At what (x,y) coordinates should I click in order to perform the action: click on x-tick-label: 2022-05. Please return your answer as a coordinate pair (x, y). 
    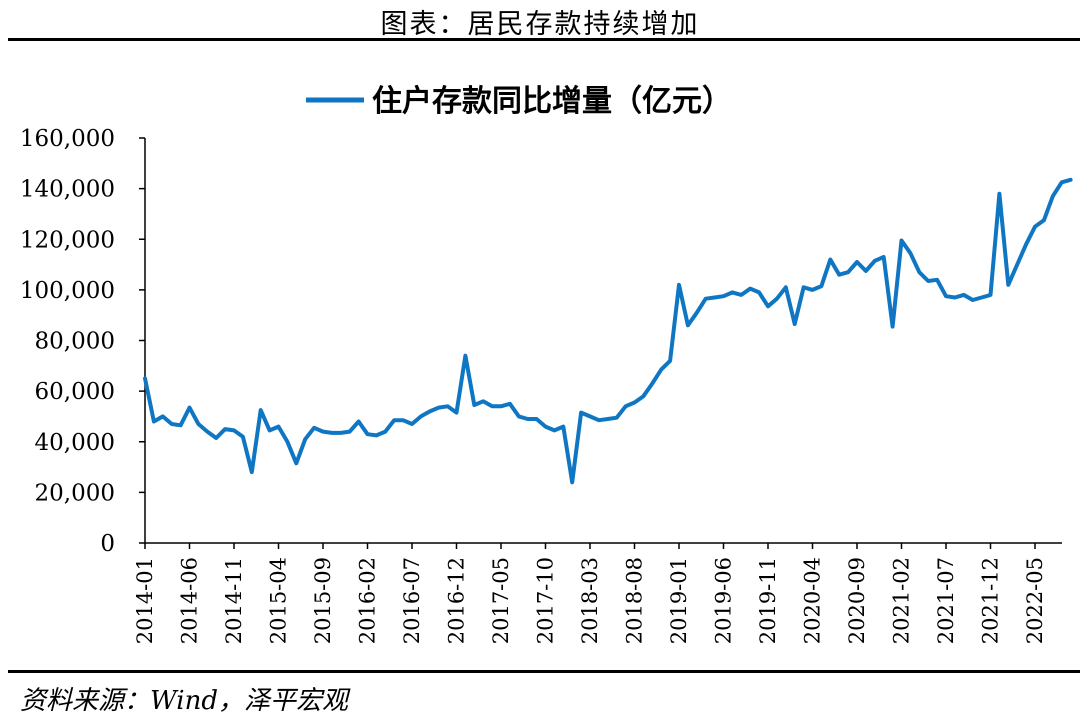
    Looking at the image, I should click on (1035, 600).